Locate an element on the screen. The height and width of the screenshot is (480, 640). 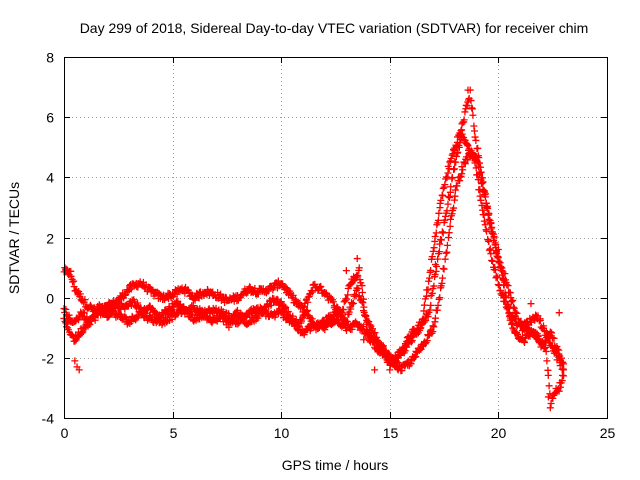
x-tick-label: 10 is located at coordinates (282, 433).